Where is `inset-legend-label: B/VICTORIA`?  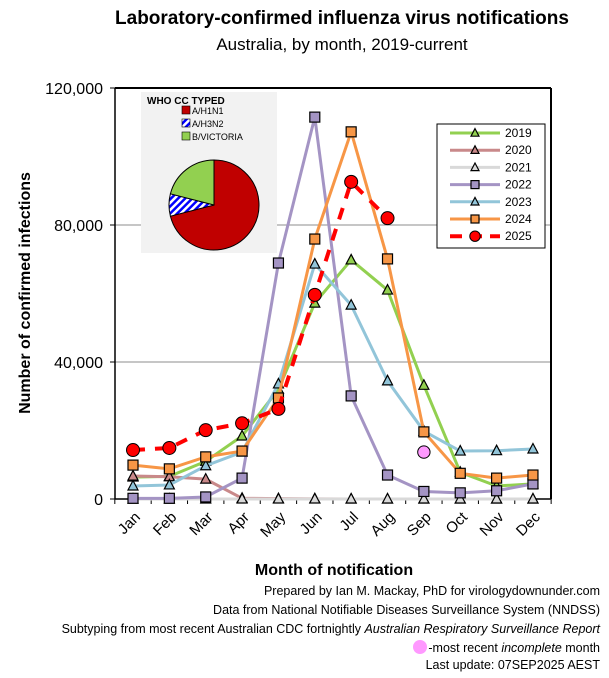
inset-legend-label: B/VICTORIA is located at coordinates (217, 137).